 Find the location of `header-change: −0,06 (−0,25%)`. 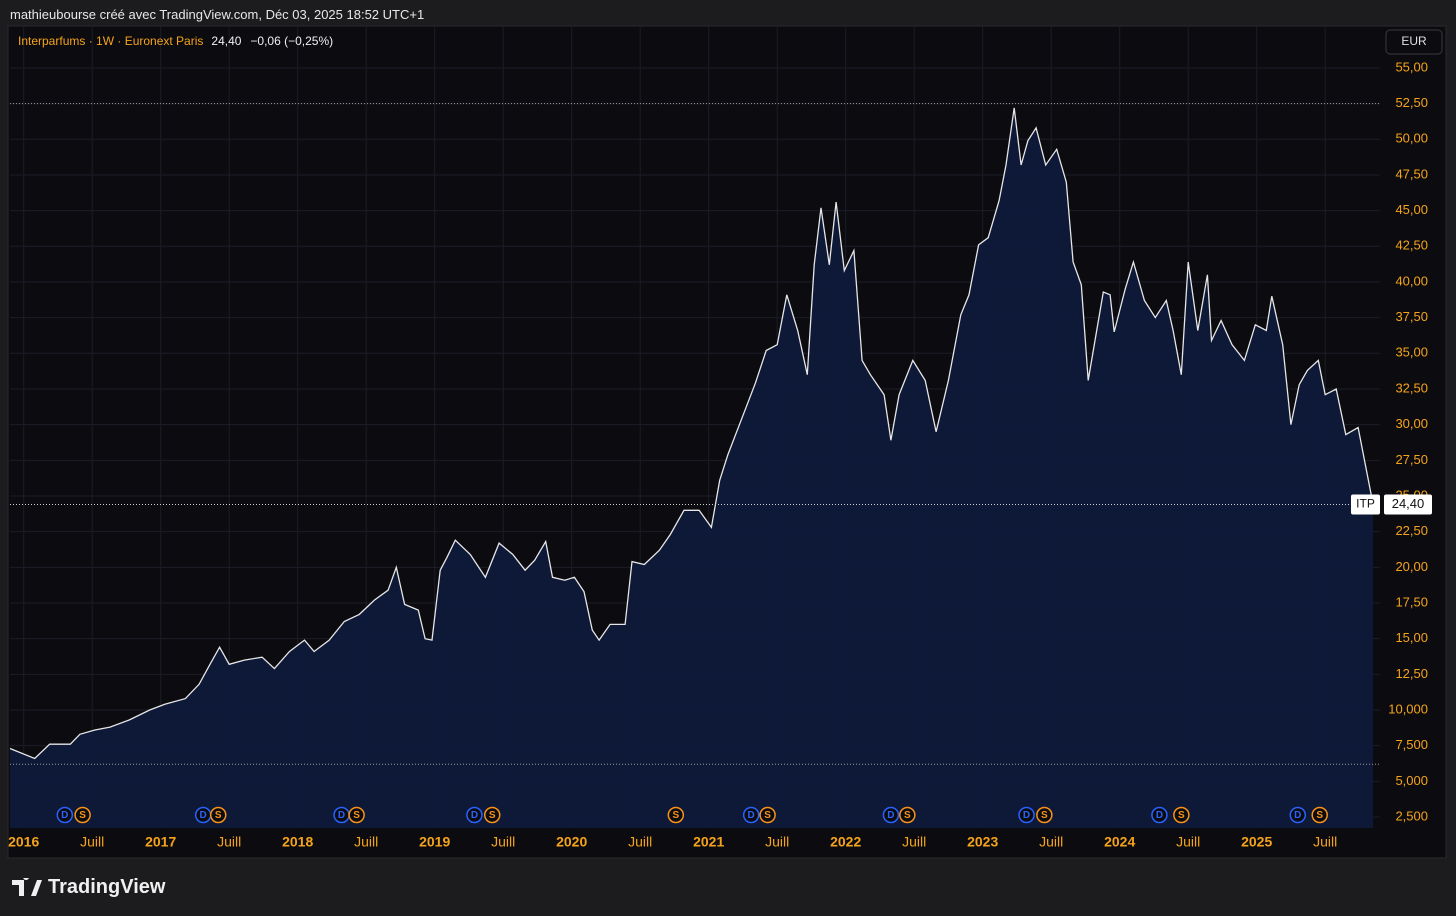

header-change: −0,06 (−0,25%) is located at coordinates (291, 41).